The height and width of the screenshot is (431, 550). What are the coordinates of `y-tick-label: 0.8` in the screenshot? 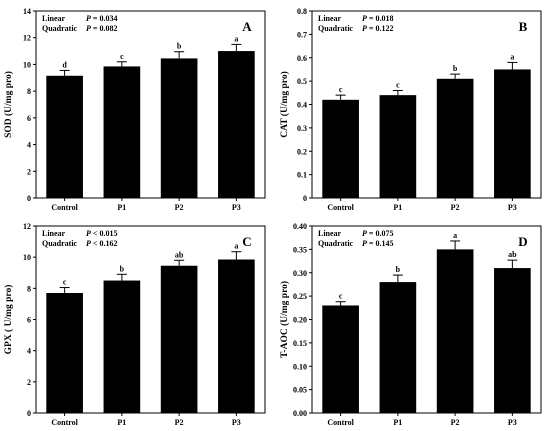 It's located at (302, 11).